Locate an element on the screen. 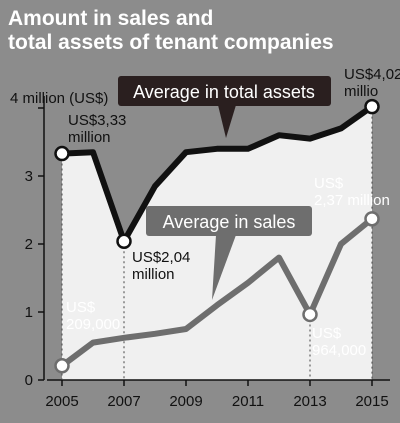  sales-callout-pointer is located at coordinates (224, 267).